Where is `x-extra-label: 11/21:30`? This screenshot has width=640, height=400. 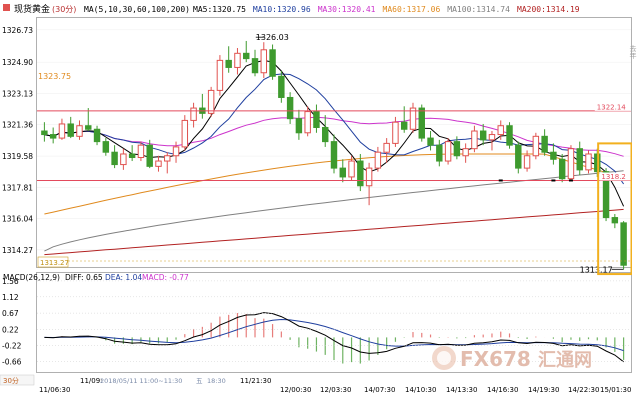
x-extra-label: 11/21:30 is located at coordinates (255, 381).